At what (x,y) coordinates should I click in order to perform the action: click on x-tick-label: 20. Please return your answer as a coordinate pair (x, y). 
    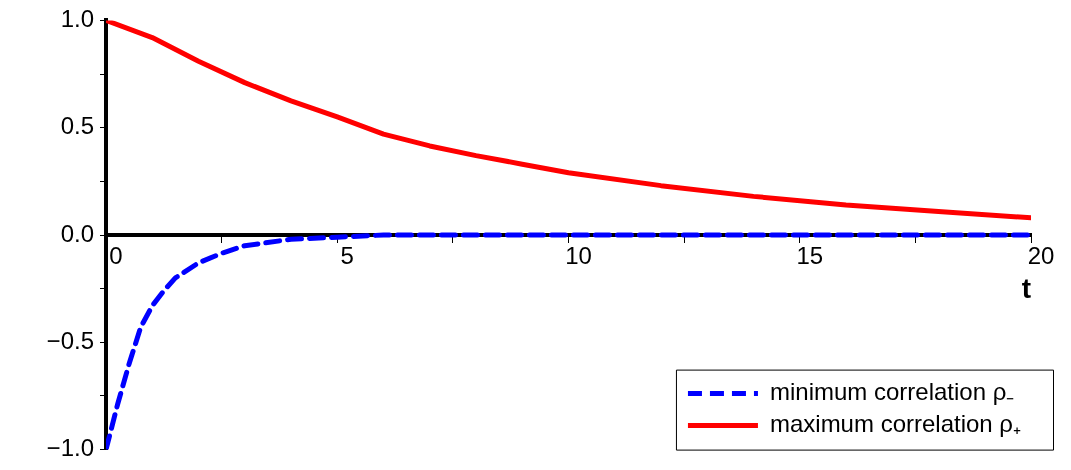
    Looking at the image, I should click on (1041, 256).